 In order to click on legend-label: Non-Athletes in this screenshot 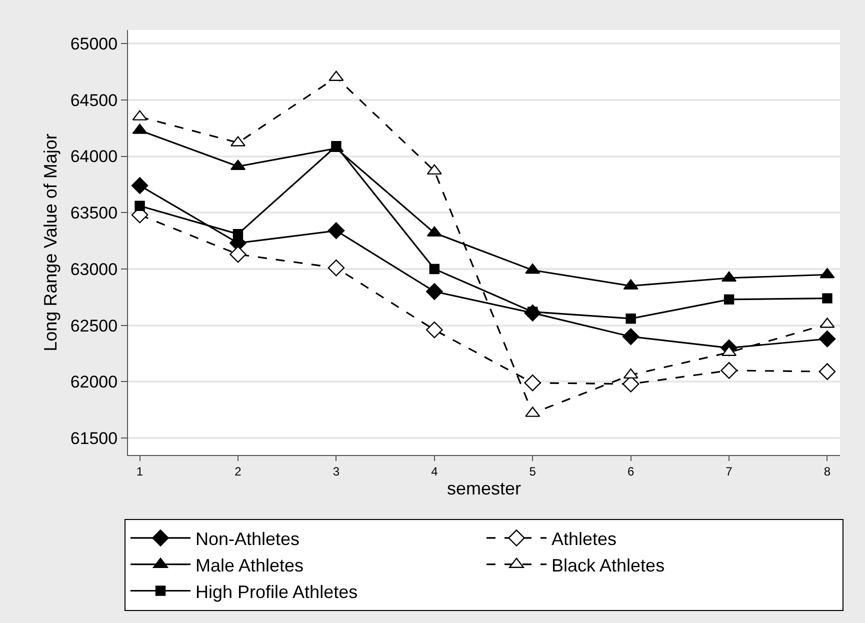, I will do `click(248, 538)`.